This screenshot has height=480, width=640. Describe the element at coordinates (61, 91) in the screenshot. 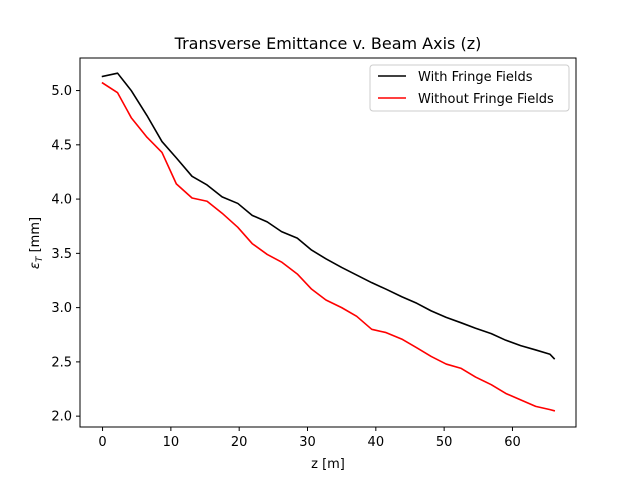

I see `y-tick-label: 5.0` at that location.